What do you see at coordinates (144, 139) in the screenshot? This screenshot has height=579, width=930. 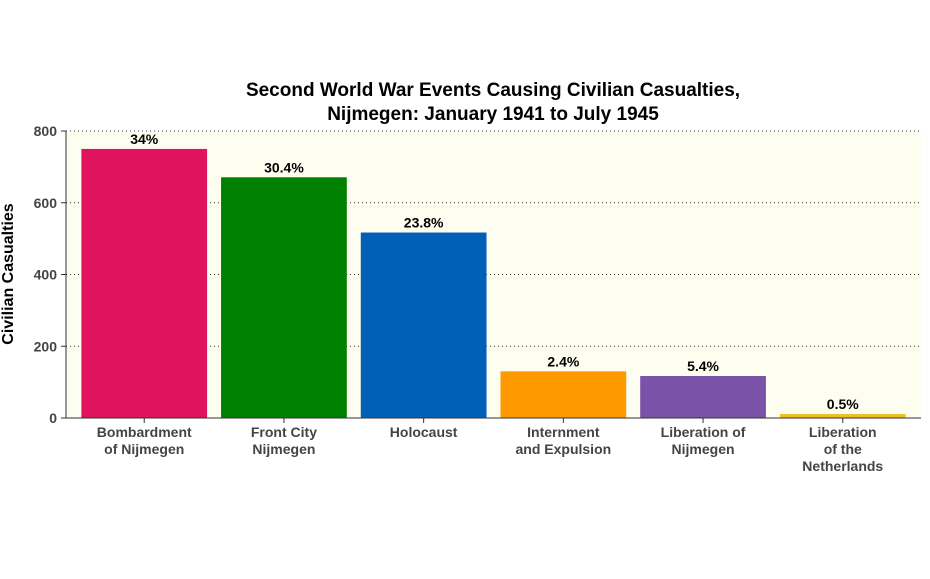 I see `data-label: 34%` at bounding box center [144, 139].